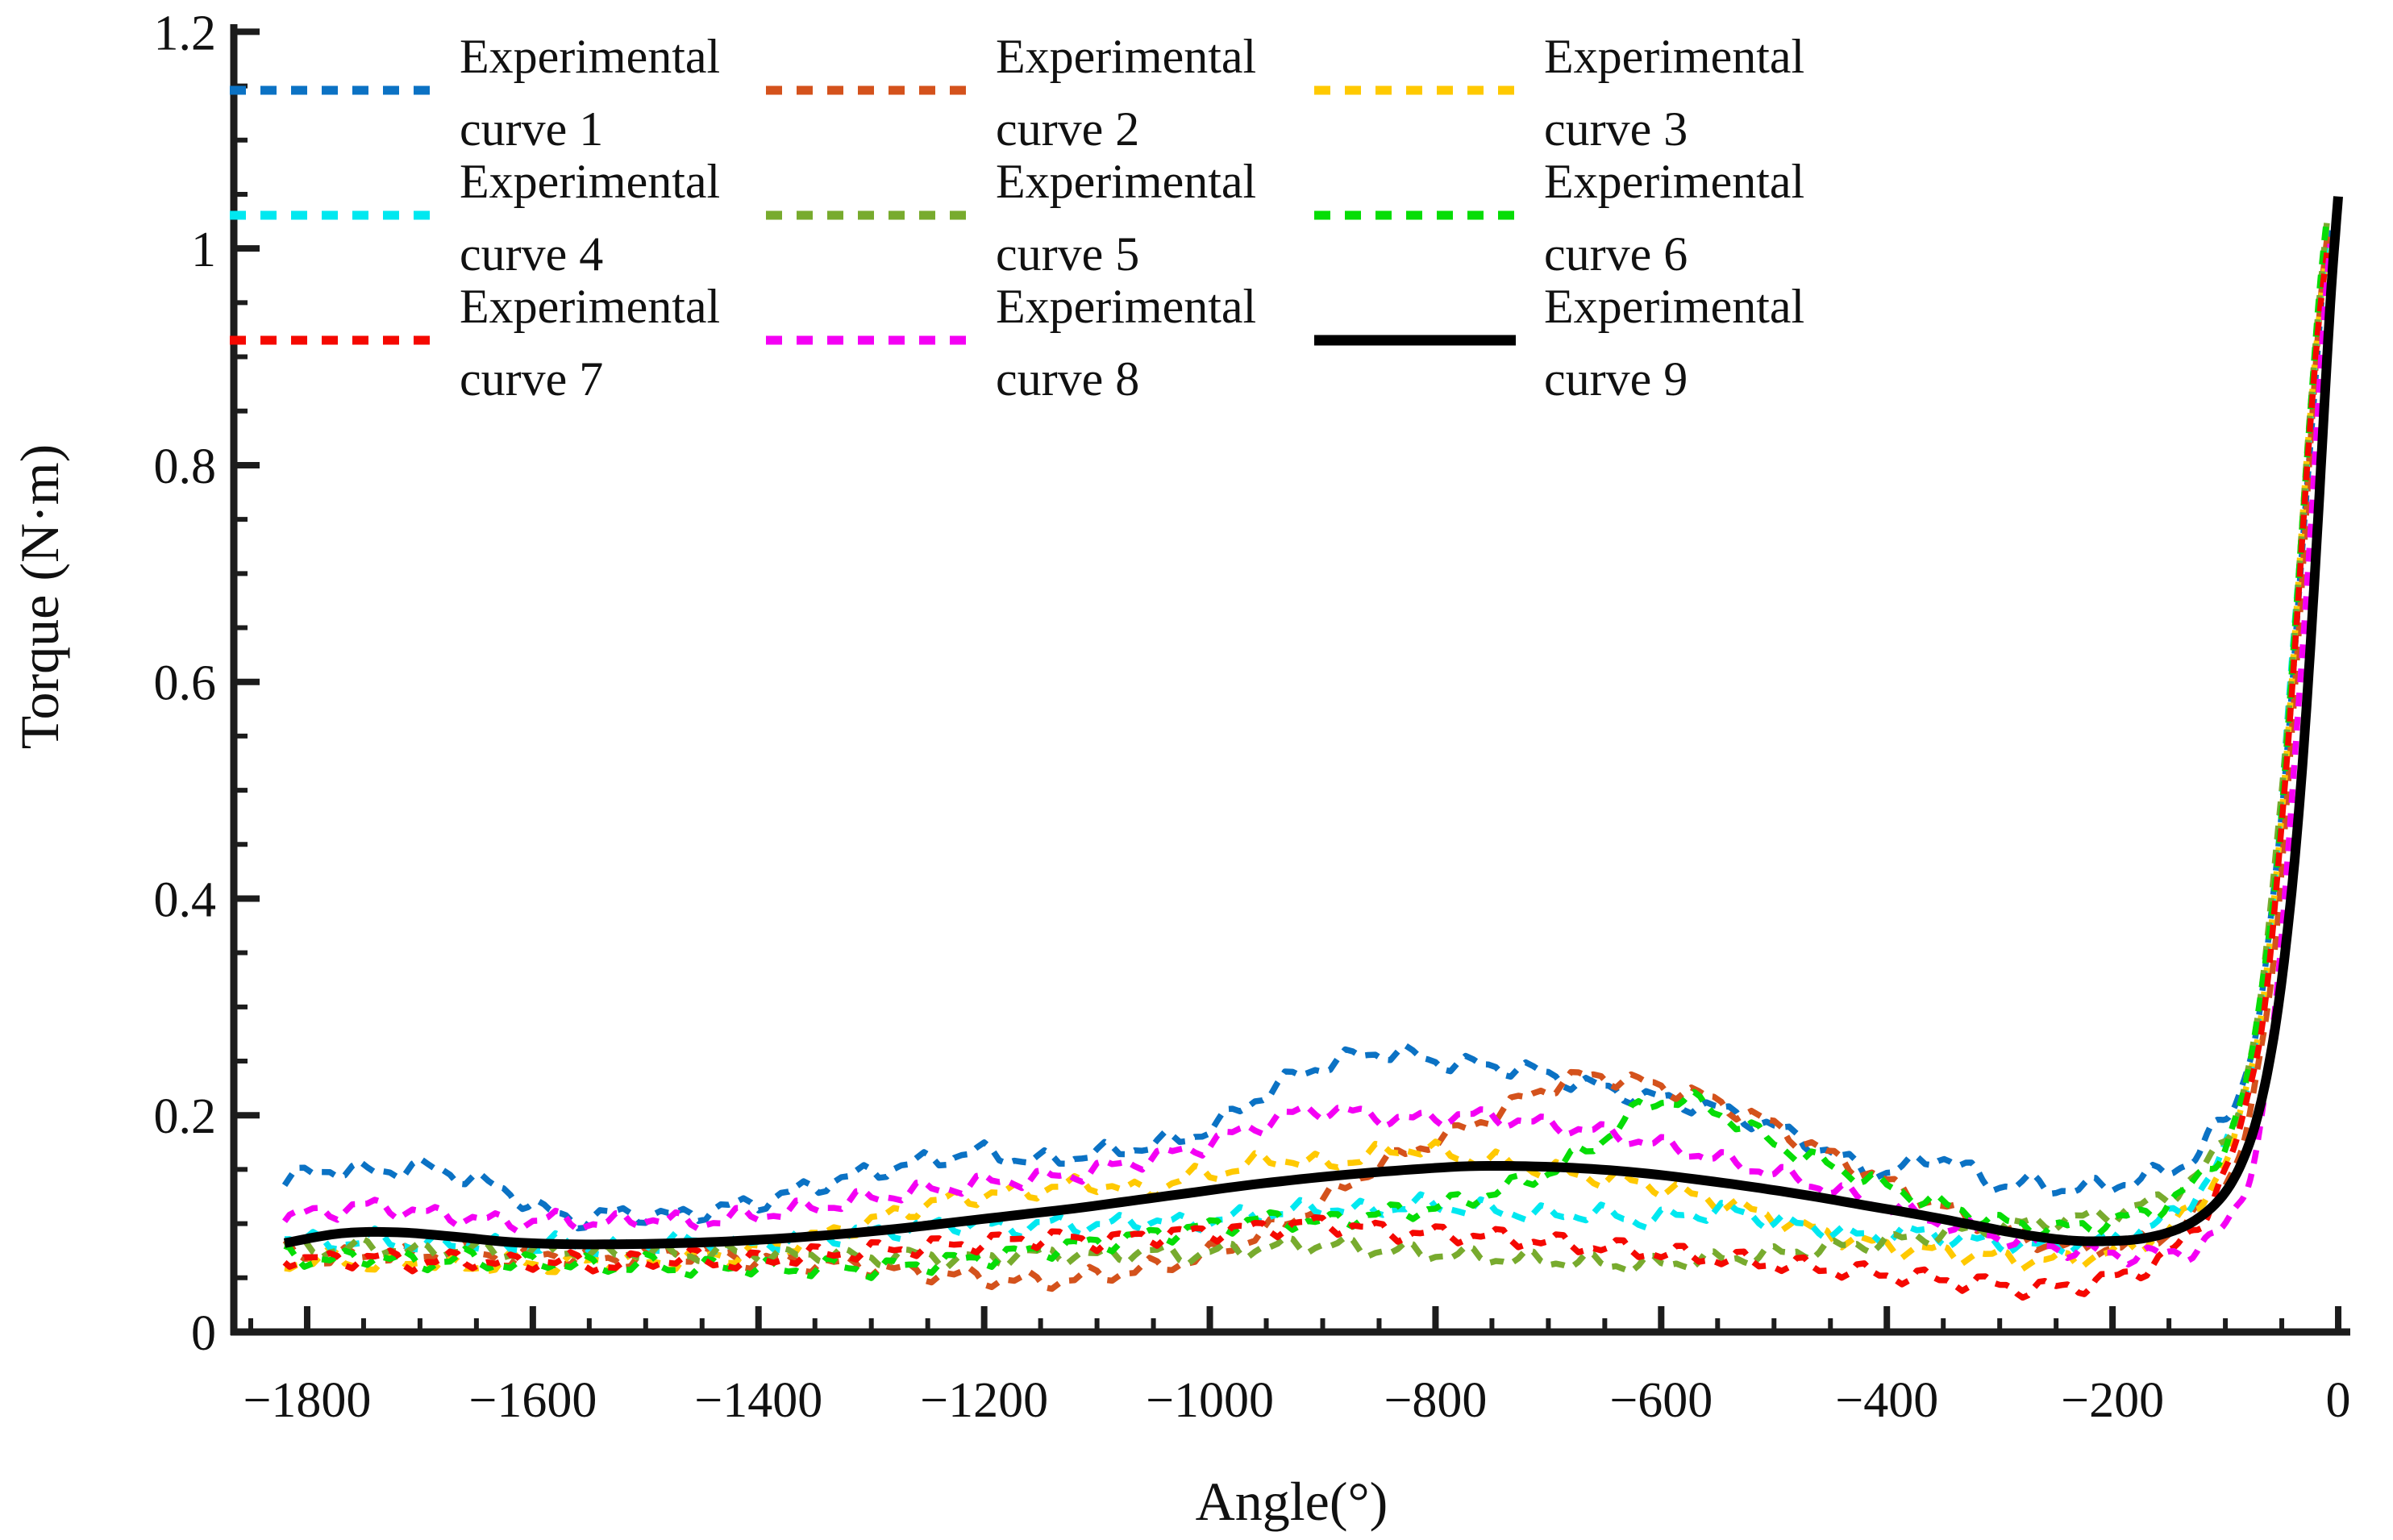  What do you see at coordinates (203, 1333) in the screenshot?
I see `y-tick-label: 0` at bounding box center [203, 1333].